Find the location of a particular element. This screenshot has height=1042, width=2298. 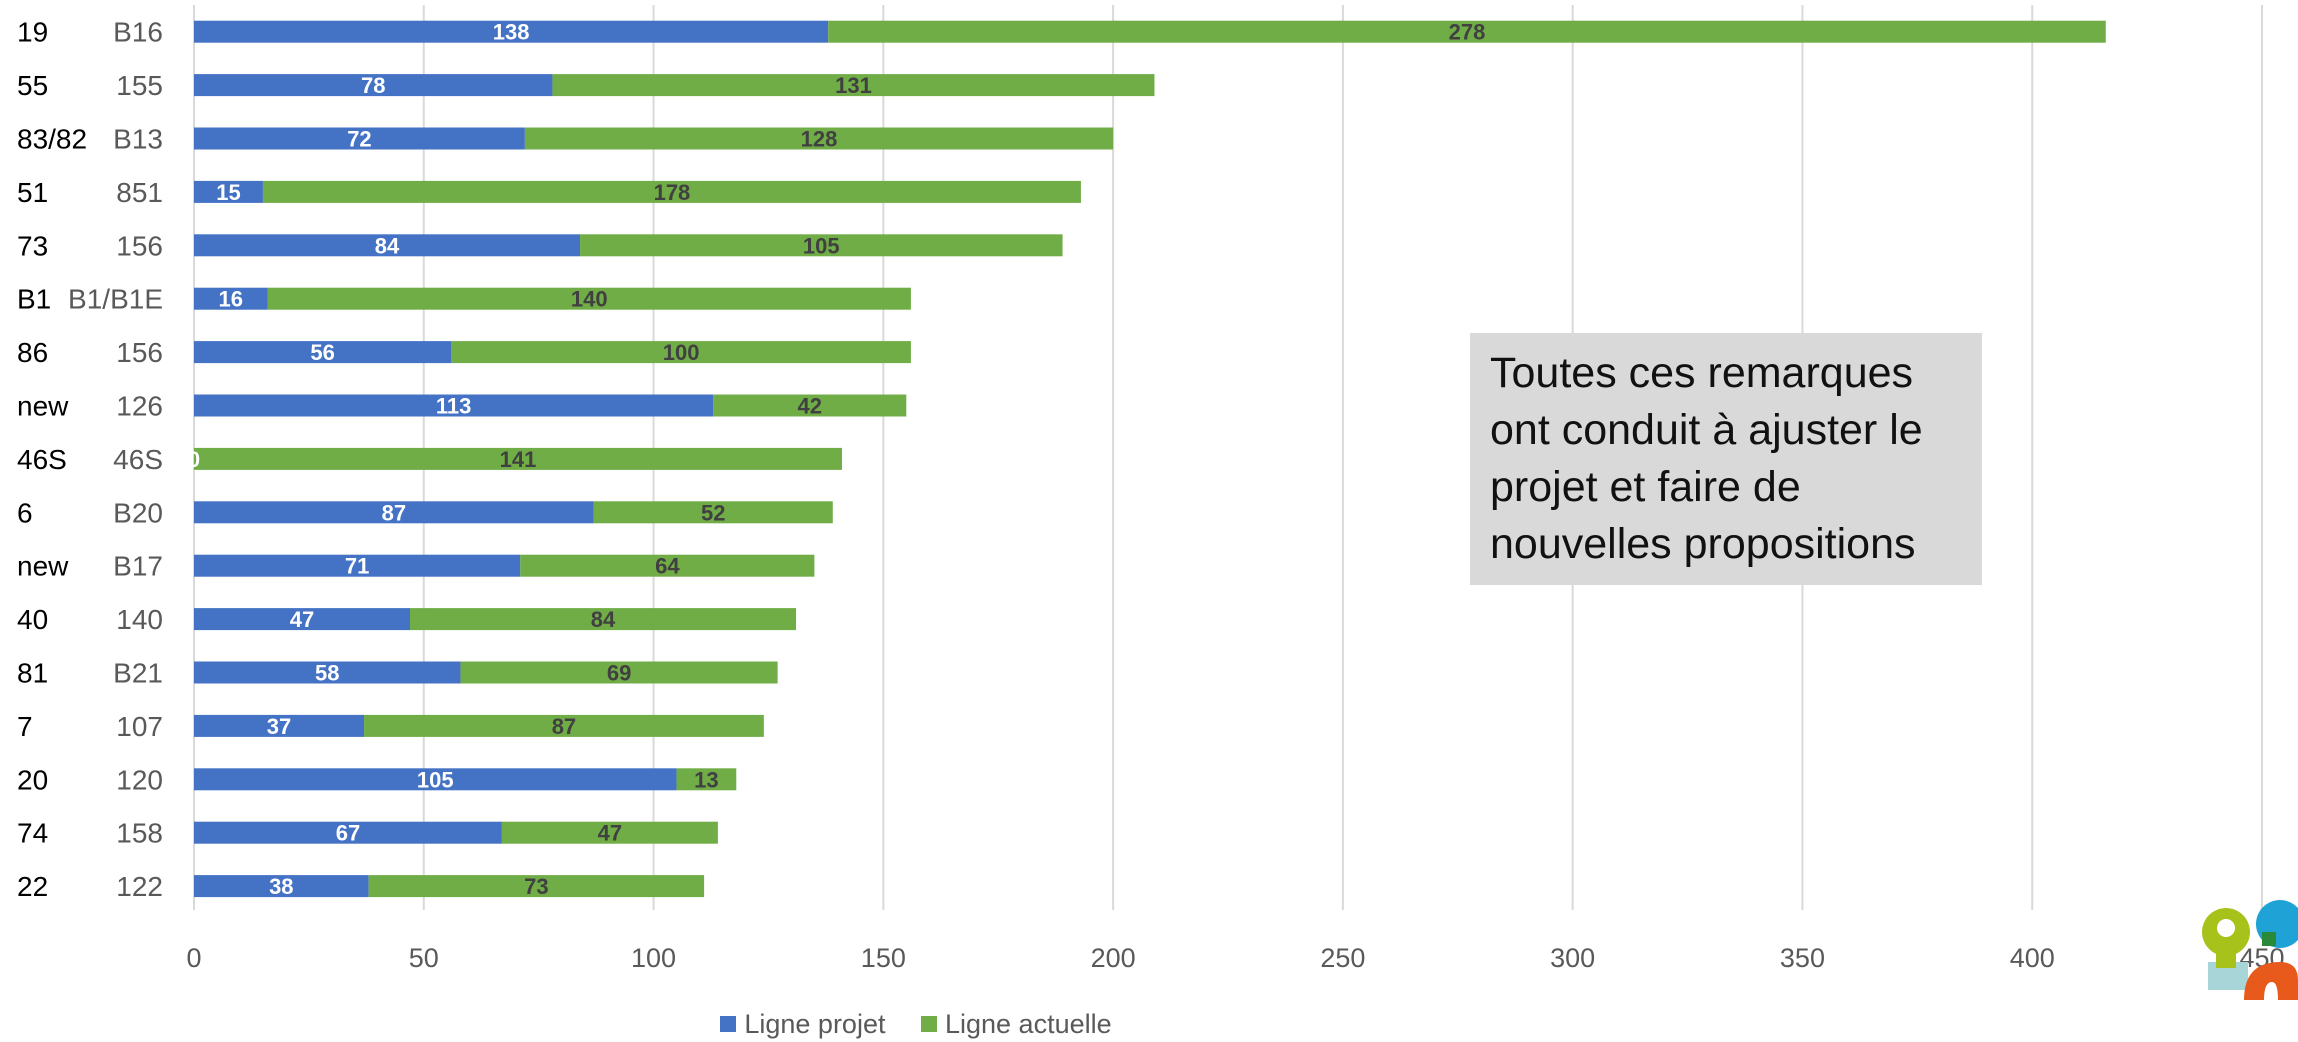

category-route-label: new is located at coordinates (43, 406).